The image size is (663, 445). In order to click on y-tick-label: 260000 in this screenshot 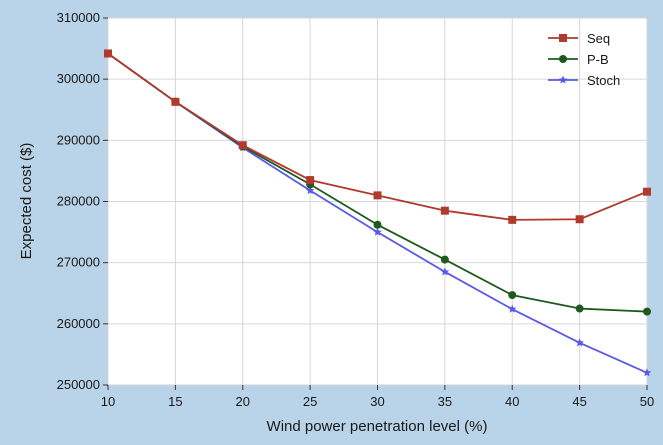, I will do `click(78, 323)`.